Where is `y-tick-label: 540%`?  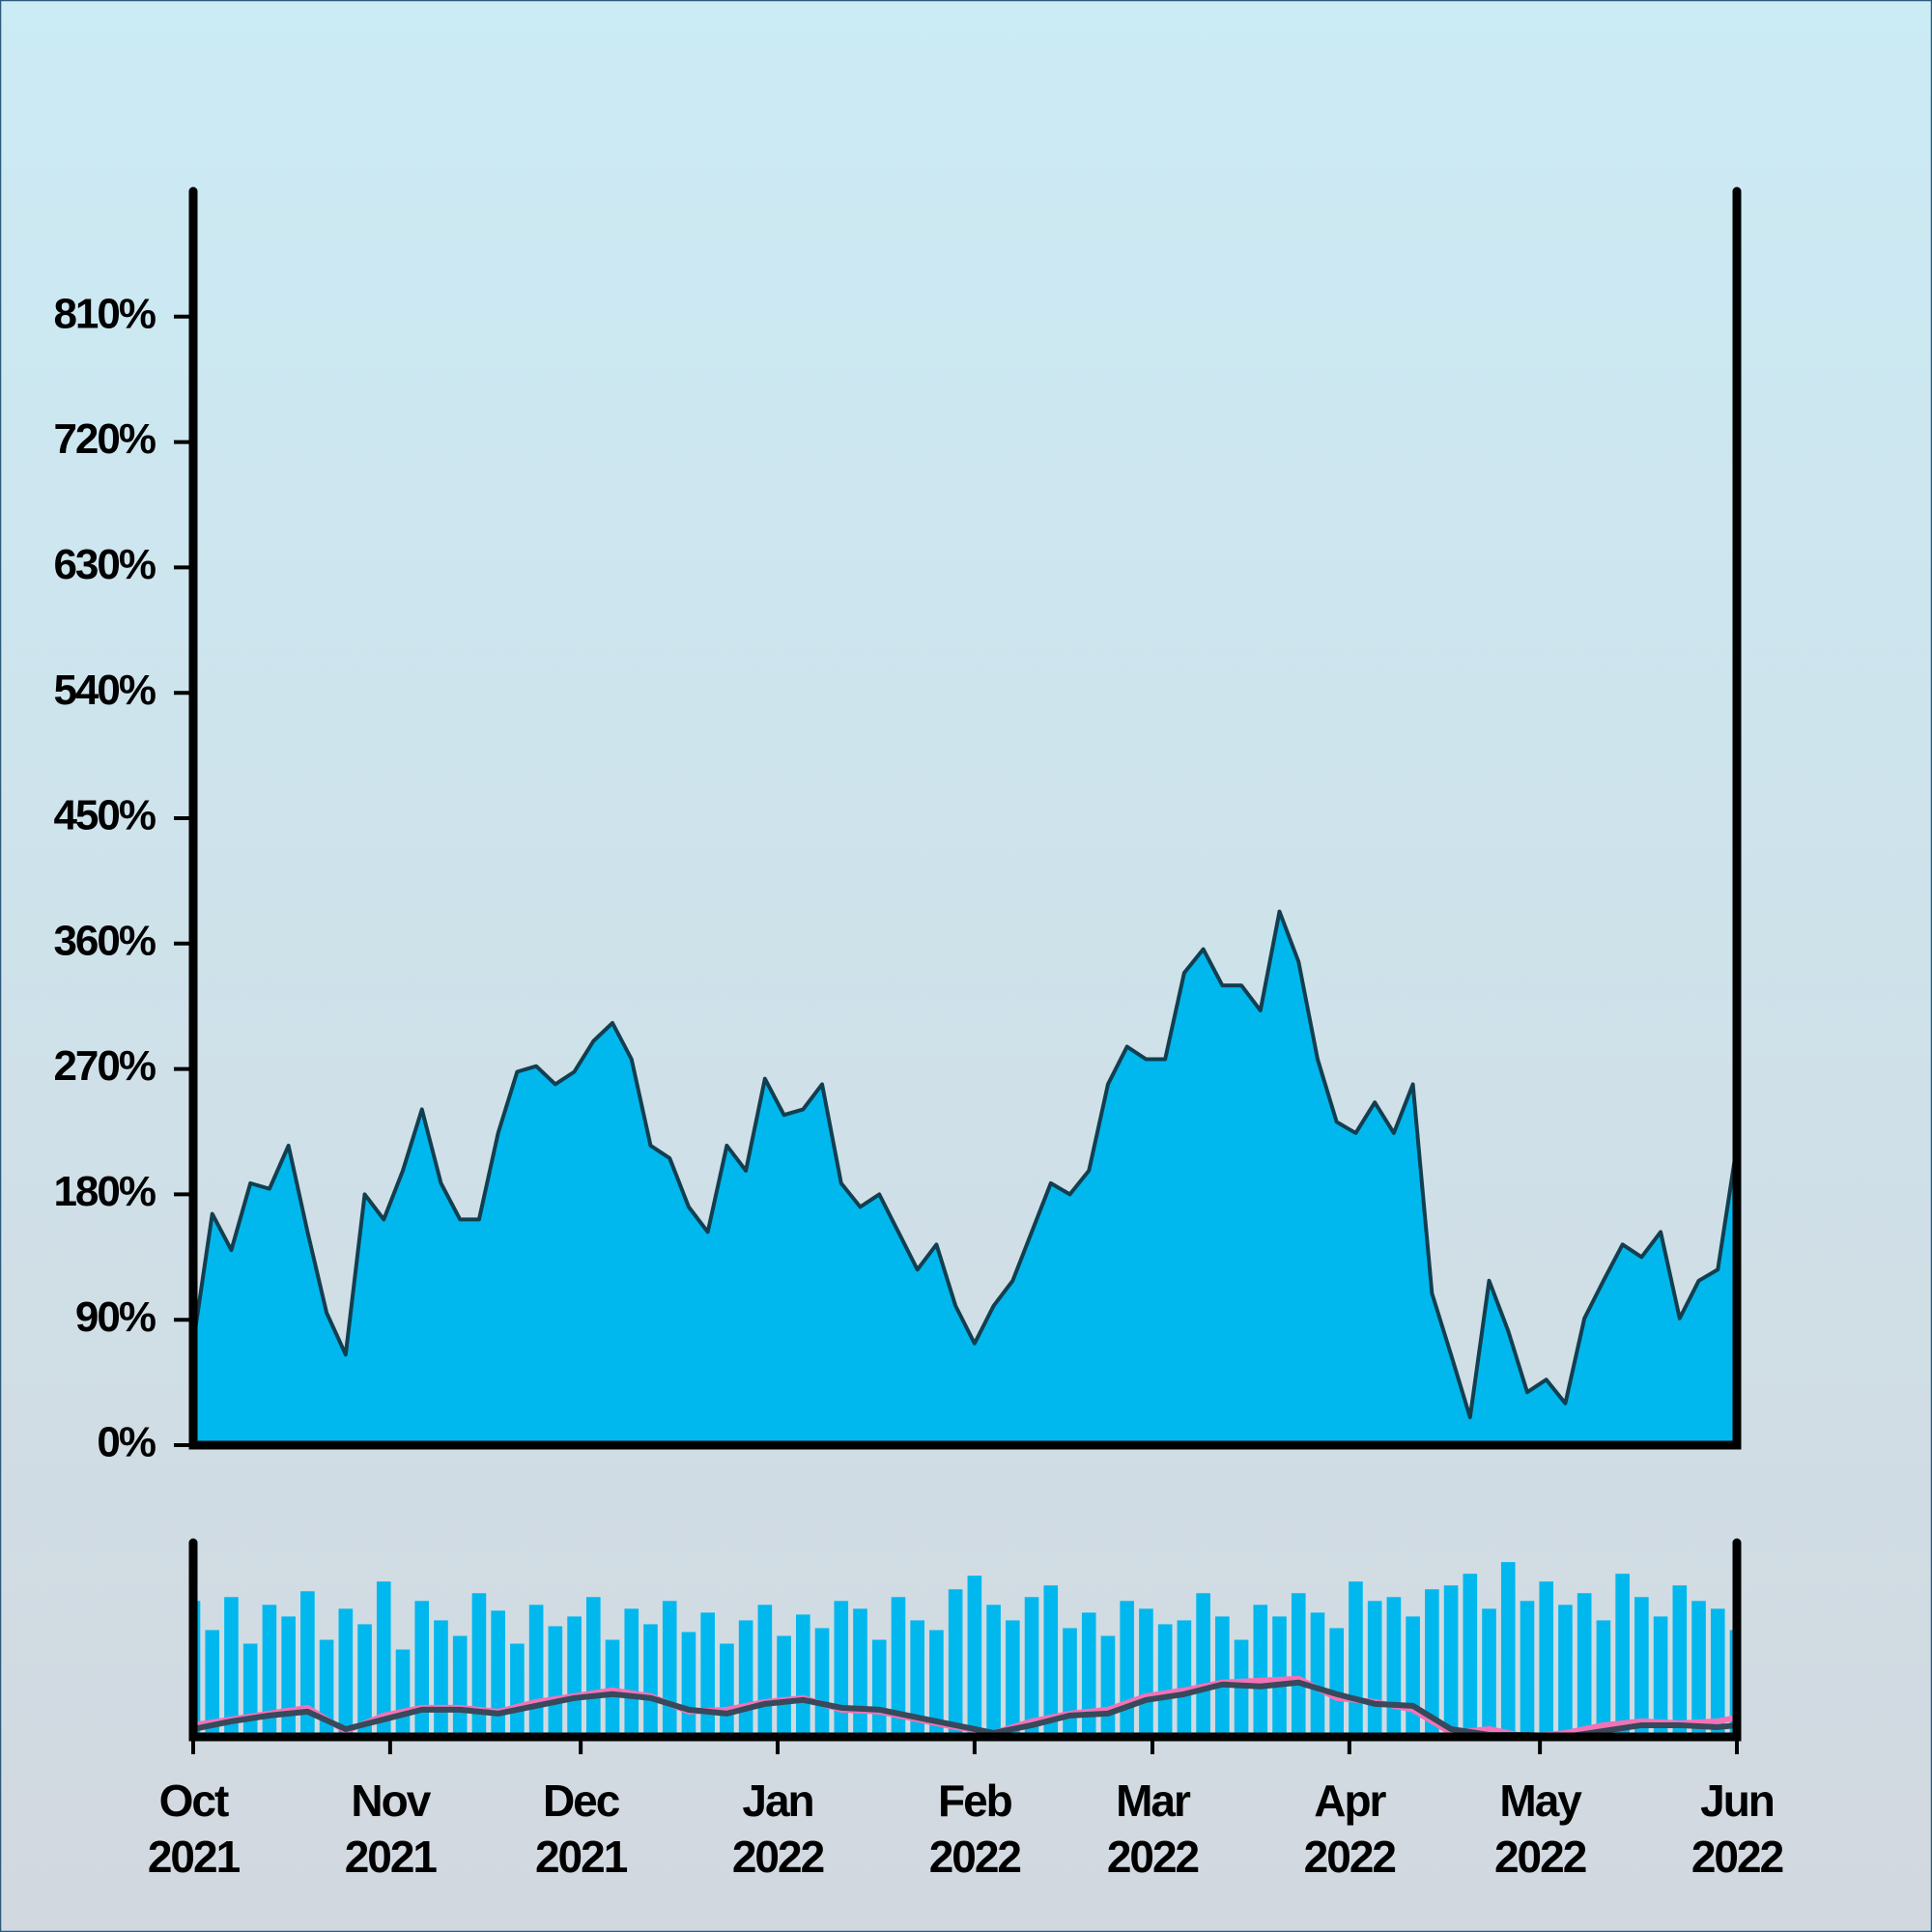 y-tick-label: 540% is located at coordinates (104, 690).